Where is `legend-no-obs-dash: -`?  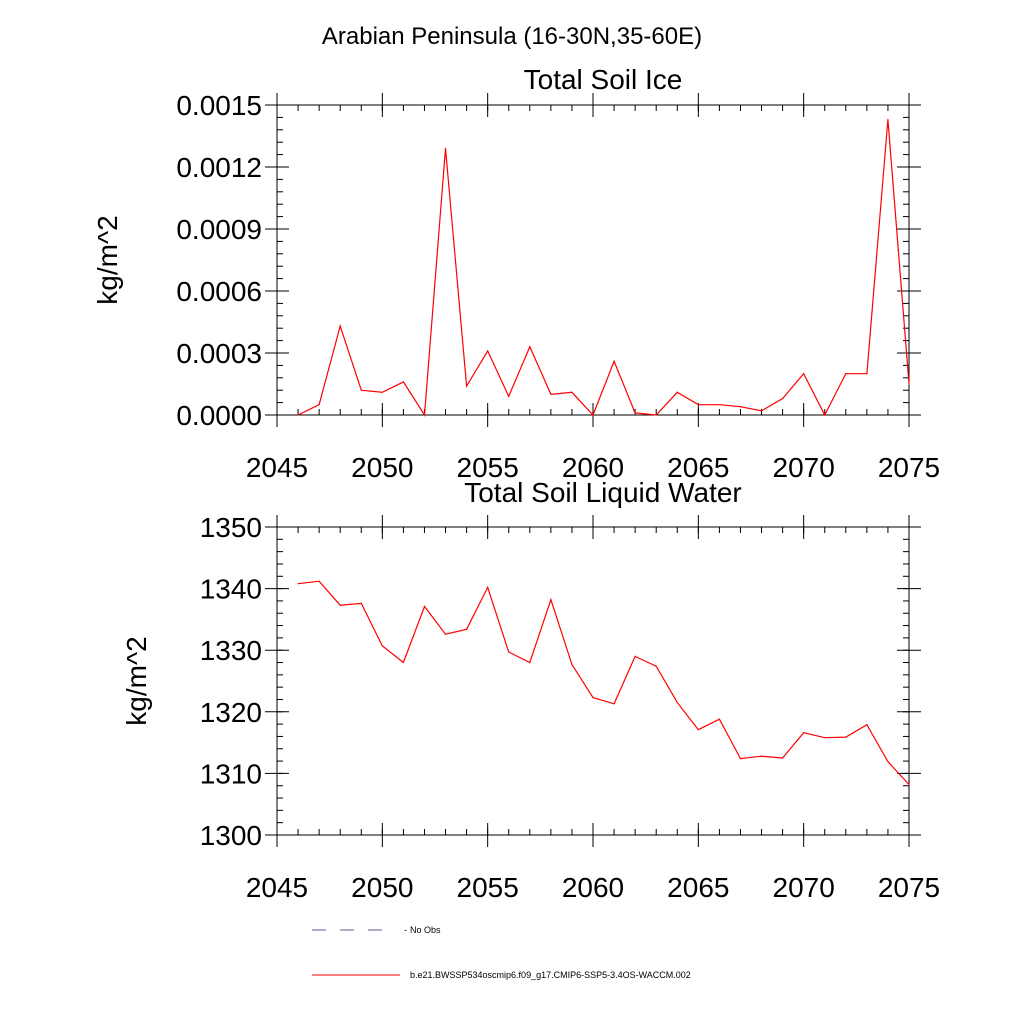
legend-no-obs-dash: - is located at coordinates (405, 930).